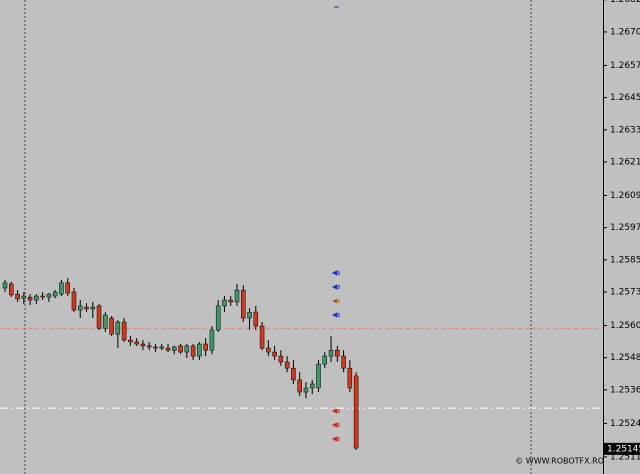  I want to click on y-tick-label: 1.26335, so click(625, 130).